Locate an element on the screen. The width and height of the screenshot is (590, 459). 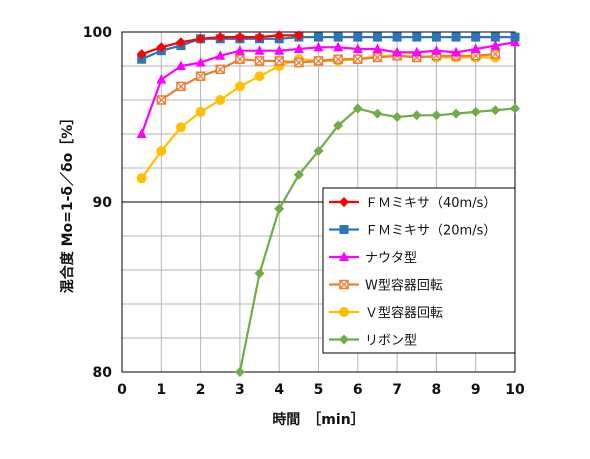
legend-label: ＦＭミキサ（20m/s） is located at coordinates (430, 231).